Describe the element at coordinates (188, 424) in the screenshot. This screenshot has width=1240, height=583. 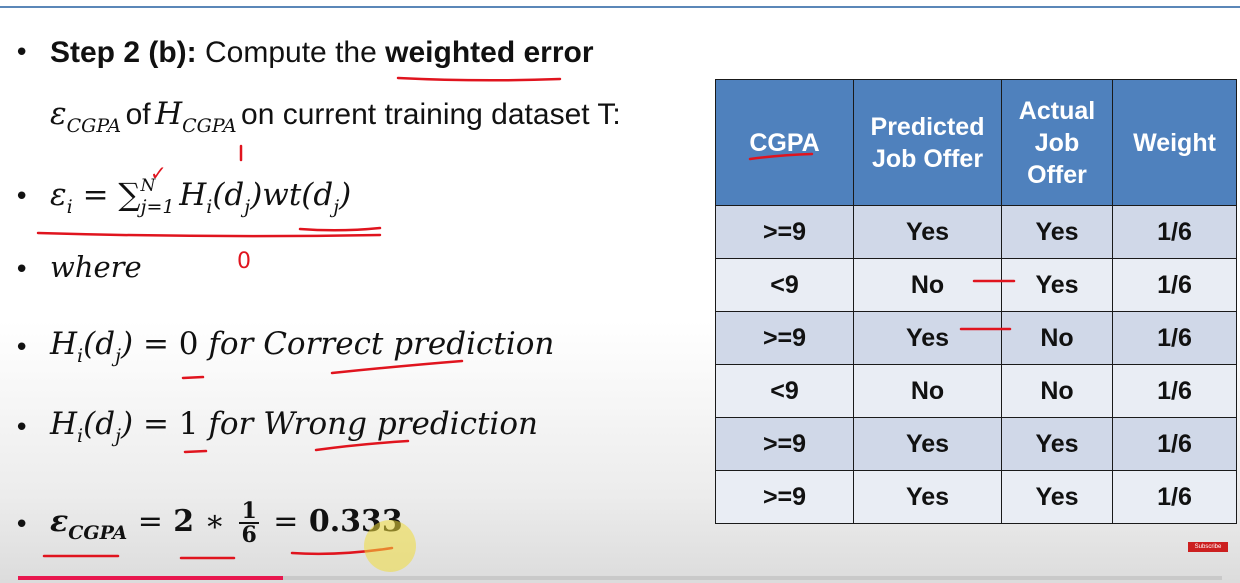
I see `wrong-value: 1` at that location.